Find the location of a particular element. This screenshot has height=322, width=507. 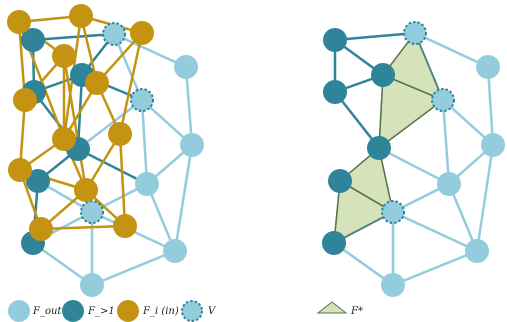

legend-label-v: V is located at coordinates (212, 311).